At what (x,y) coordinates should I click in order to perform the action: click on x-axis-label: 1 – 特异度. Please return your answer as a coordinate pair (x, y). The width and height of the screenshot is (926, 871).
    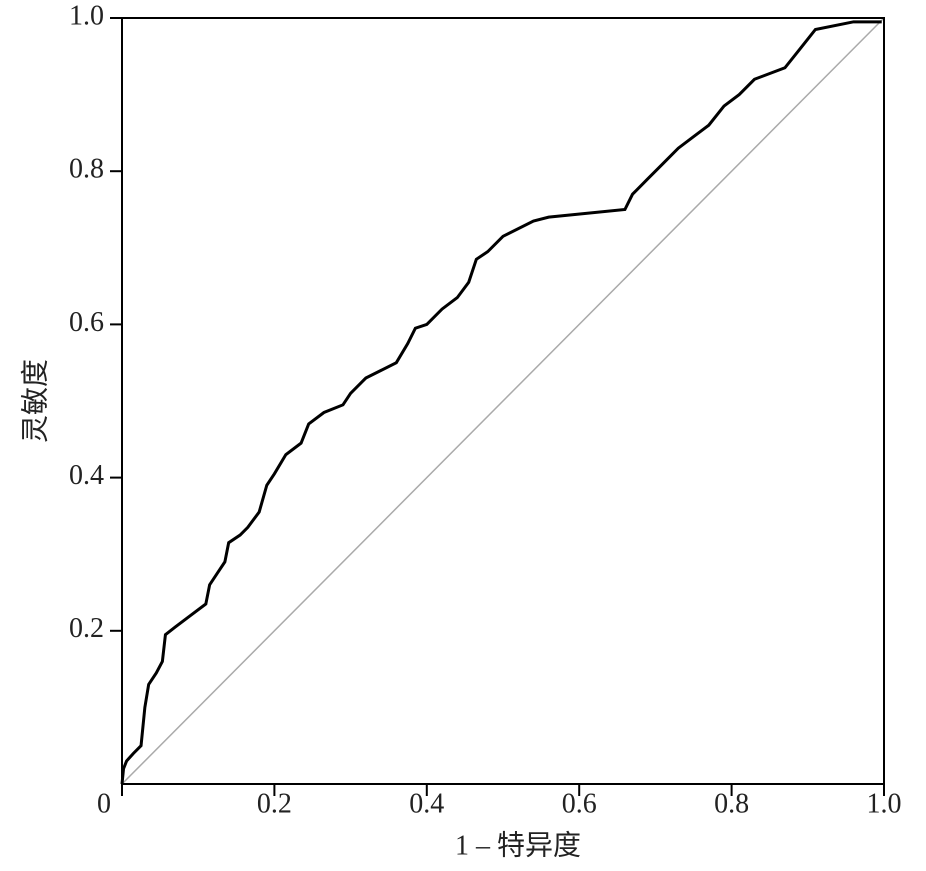
    Looking at the image, I should click on (518, 845).